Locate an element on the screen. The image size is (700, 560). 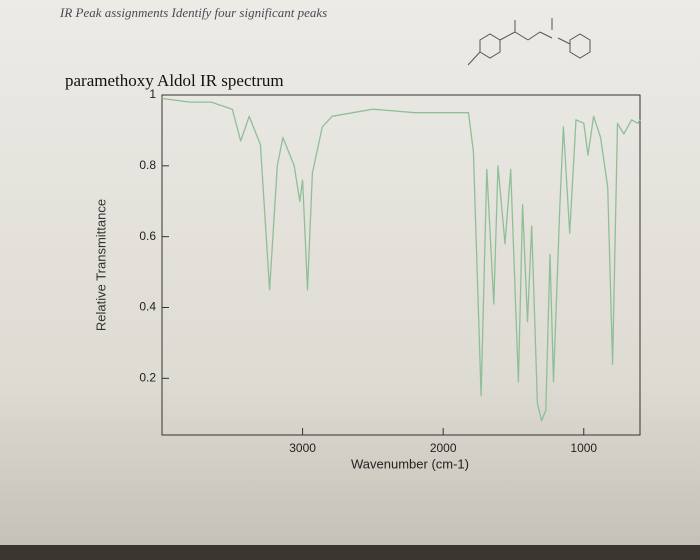
x-axis-label: Wavenumber (cm-1) is located at coordinates (410, 463).